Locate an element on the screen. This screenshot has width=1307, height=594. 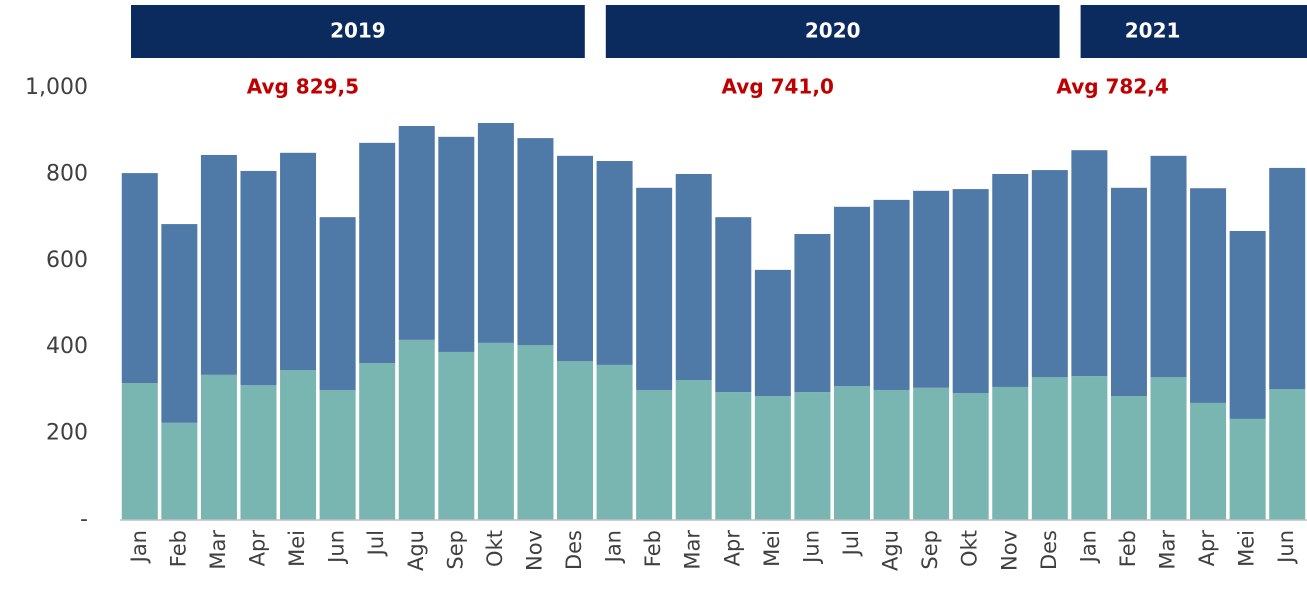
average-annotation: Avg 782,4 is located at coordinates (1112, 87).